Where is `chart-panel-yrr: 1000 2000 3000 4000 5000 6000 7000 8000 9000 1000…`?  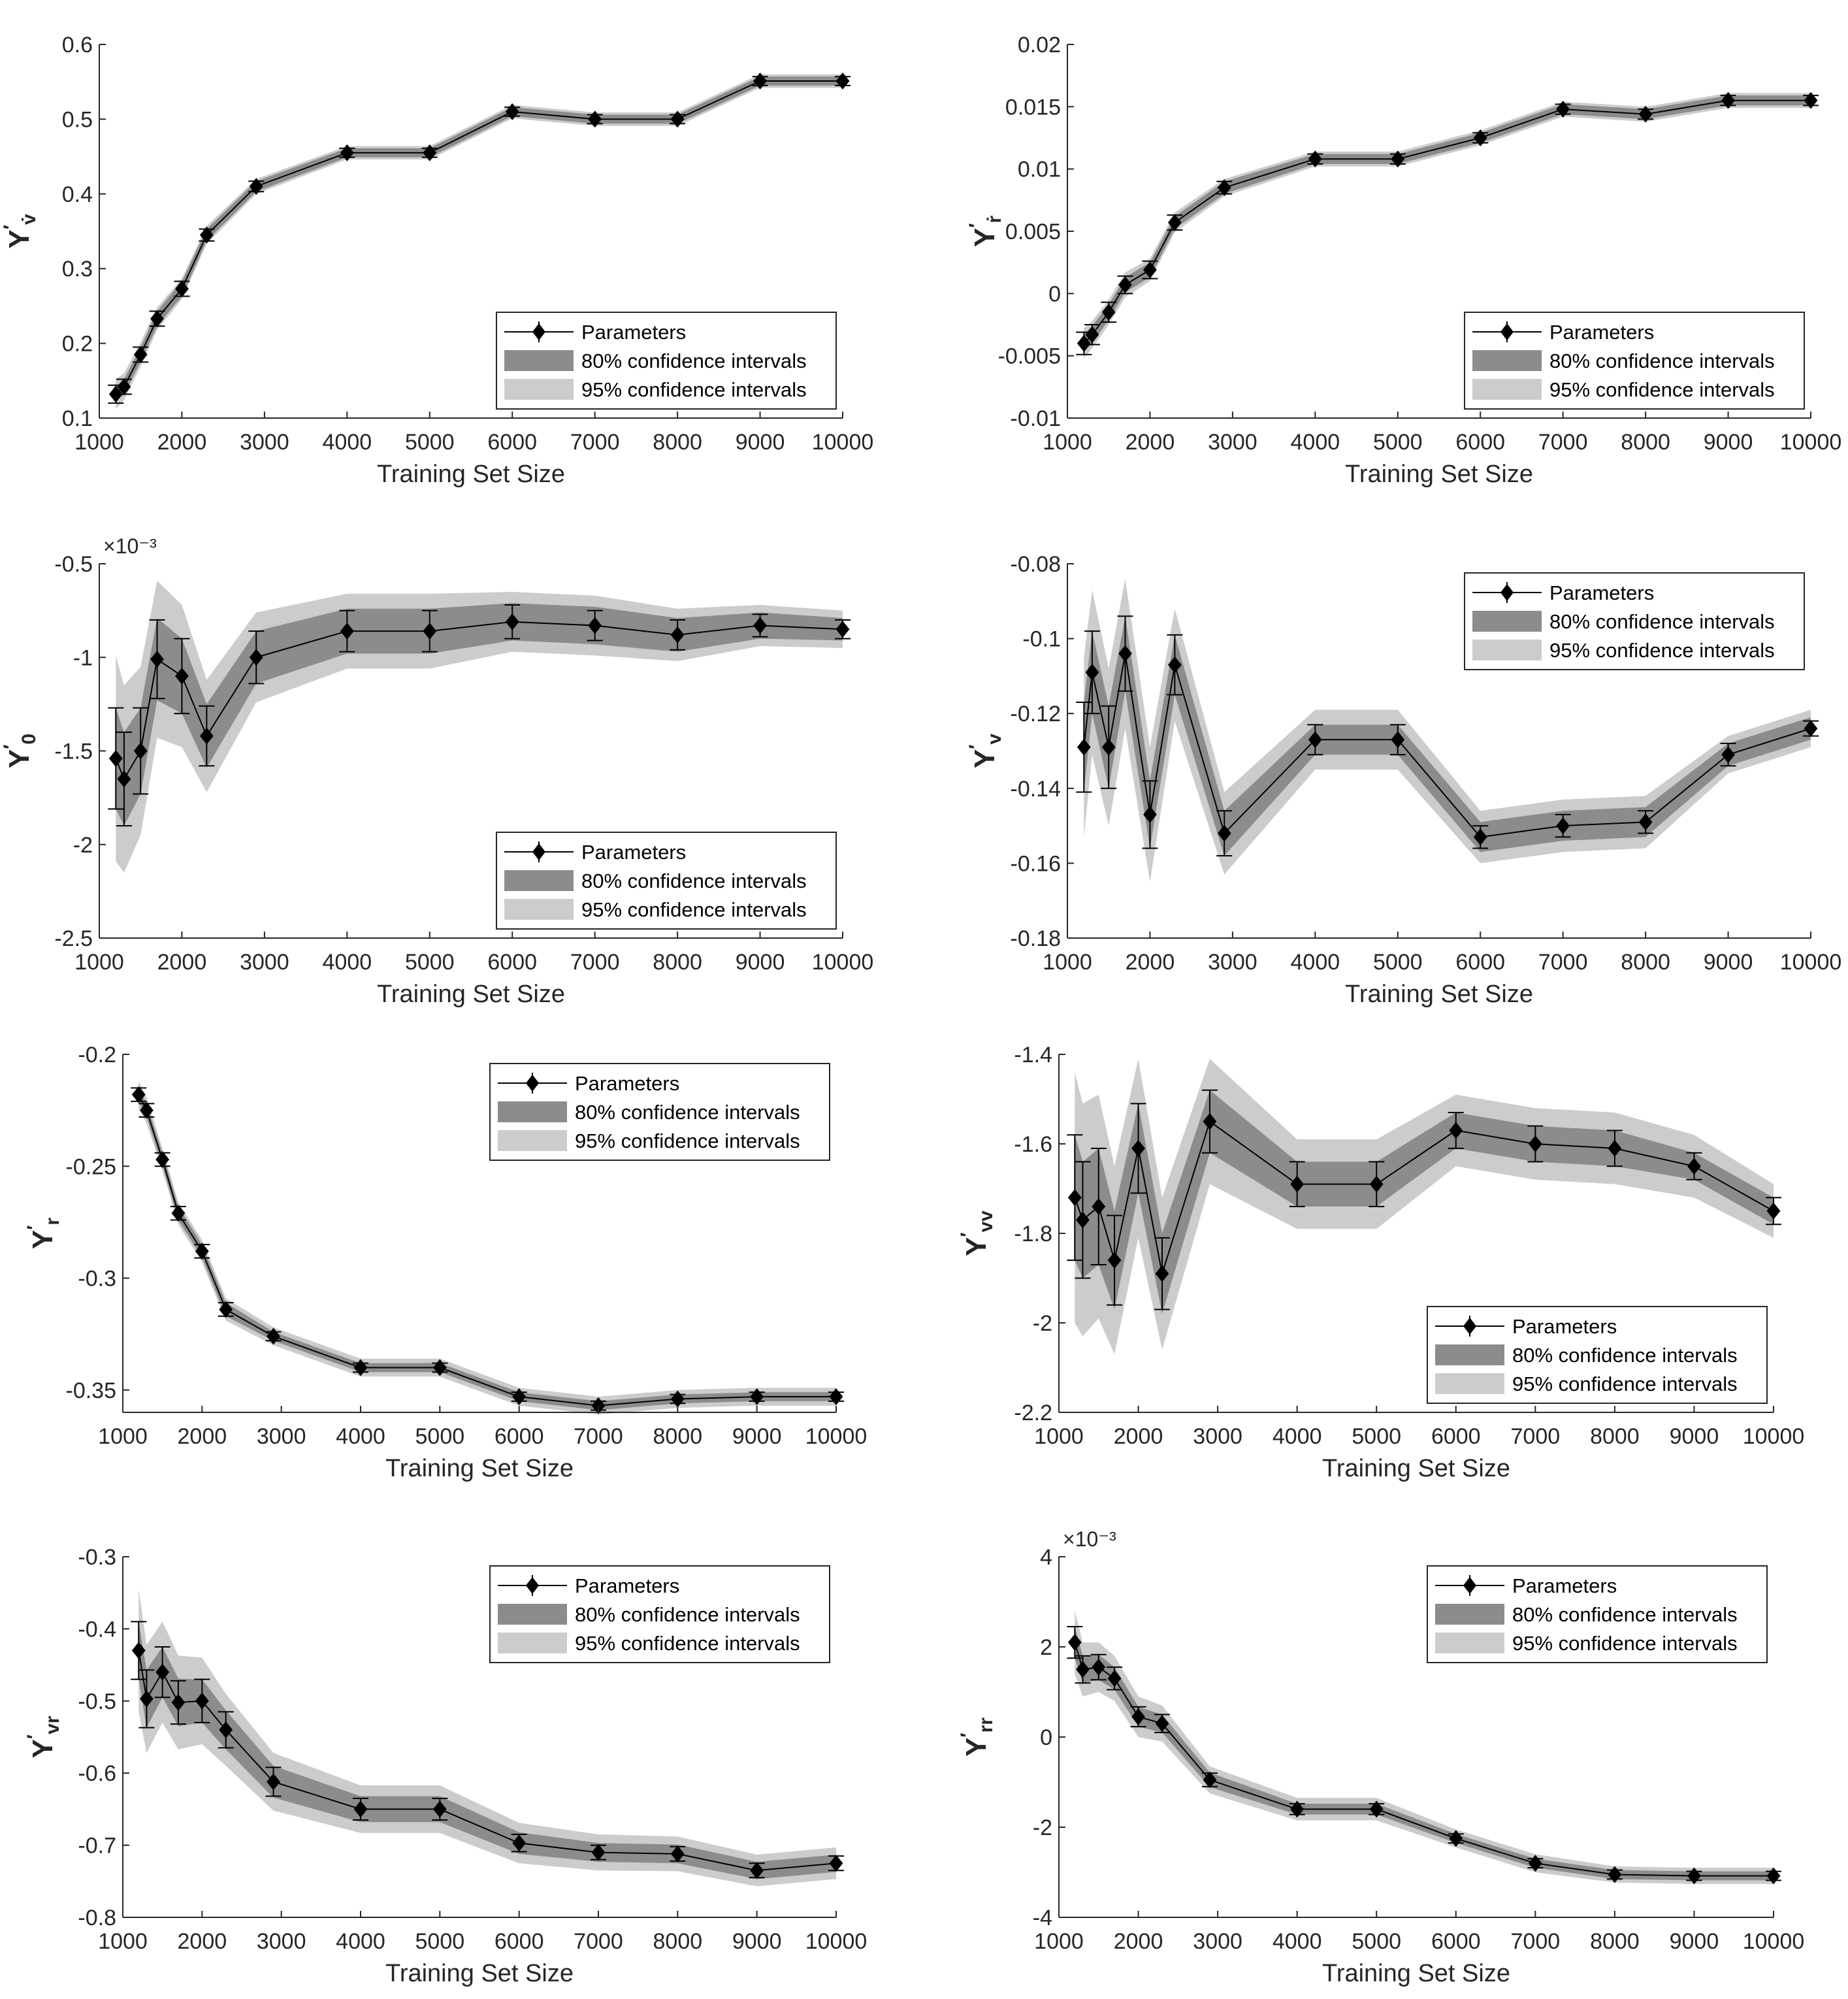 chart-panel-yrr: 1000 2000 3000 4000 5000 6000 7000 8000 9000 1000… is located at coordinates (1380, 1757).